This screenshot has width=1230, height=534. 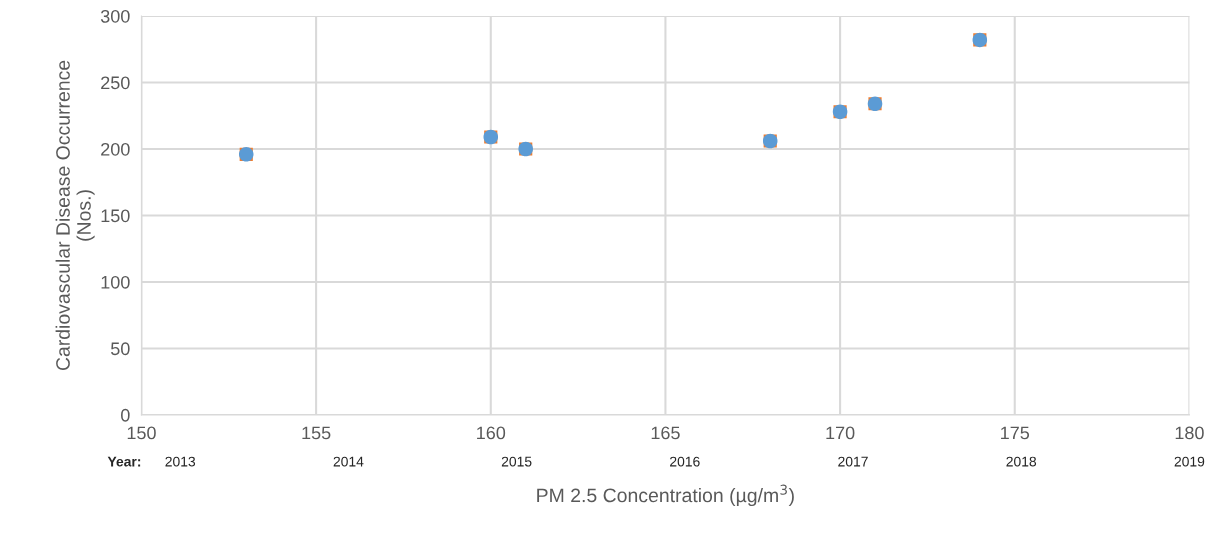 What do you see at coordinates (180, 461) in the screenshot?
I see `text: 2013` at bounding box center [180, 461].